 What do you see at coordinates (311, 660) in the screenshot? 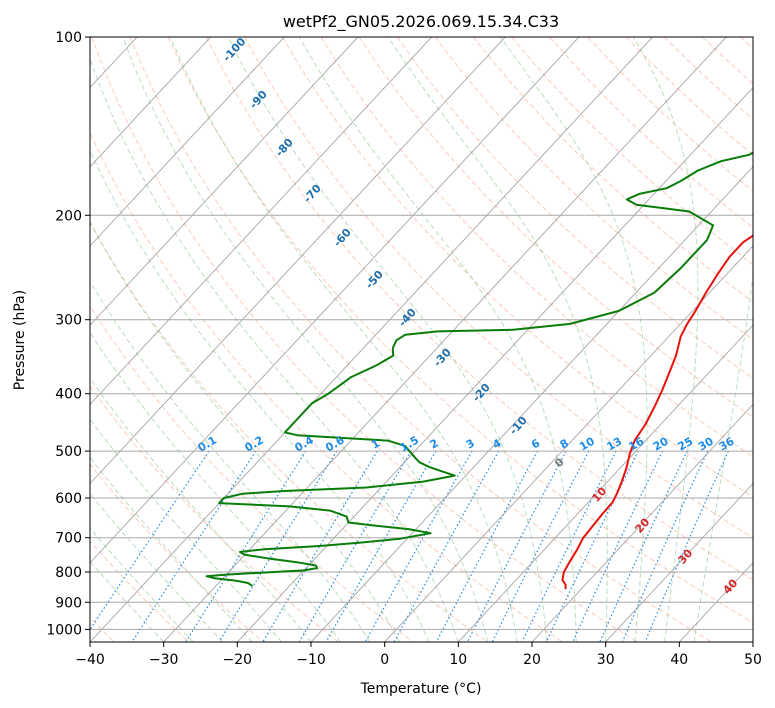
I see `x-tick-label: −10` at bounding box center [311, 660].